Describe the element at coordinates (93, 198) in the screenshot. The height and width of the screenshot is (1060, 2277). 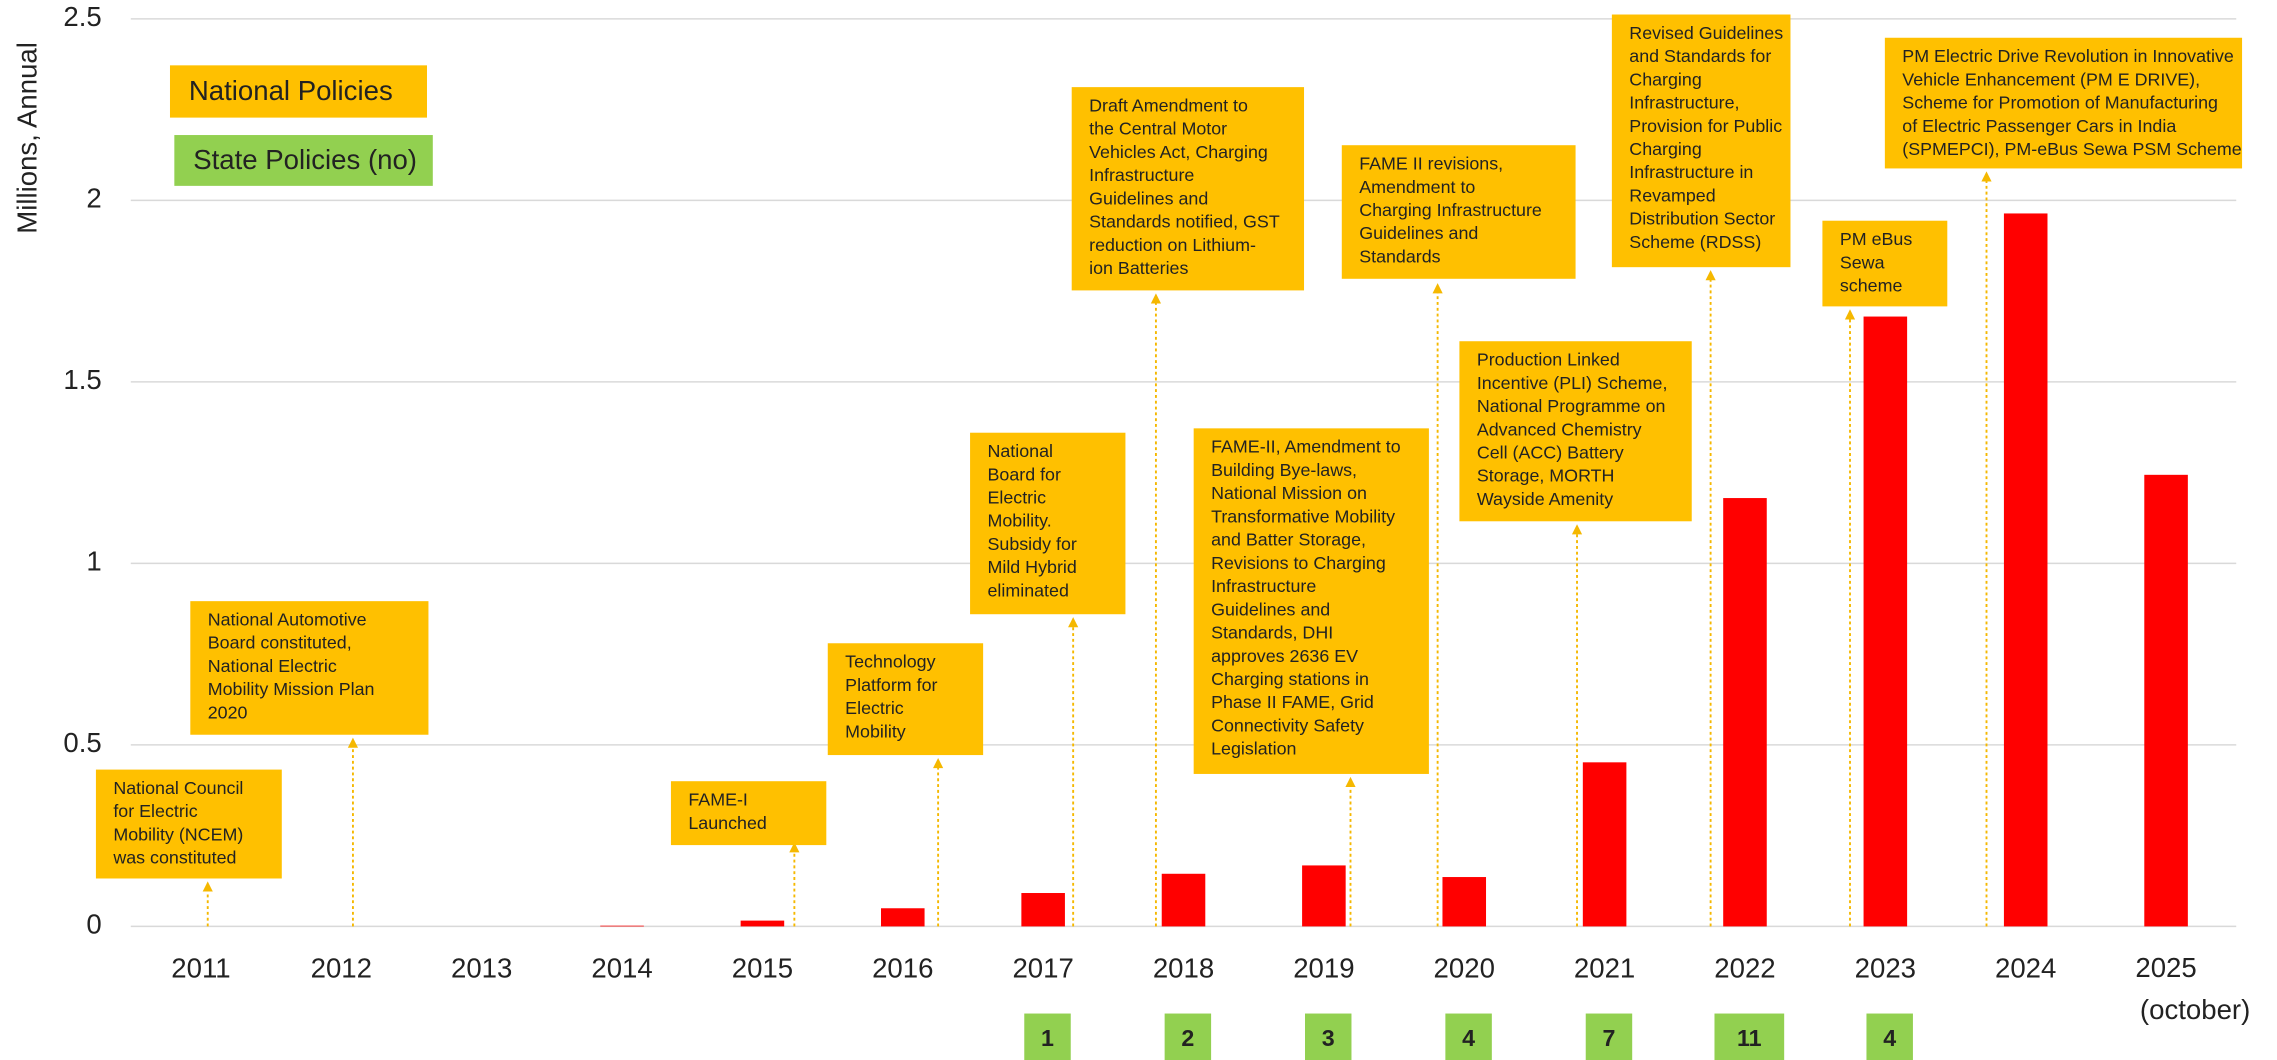
I see `y-tick-label: 2` at that location.